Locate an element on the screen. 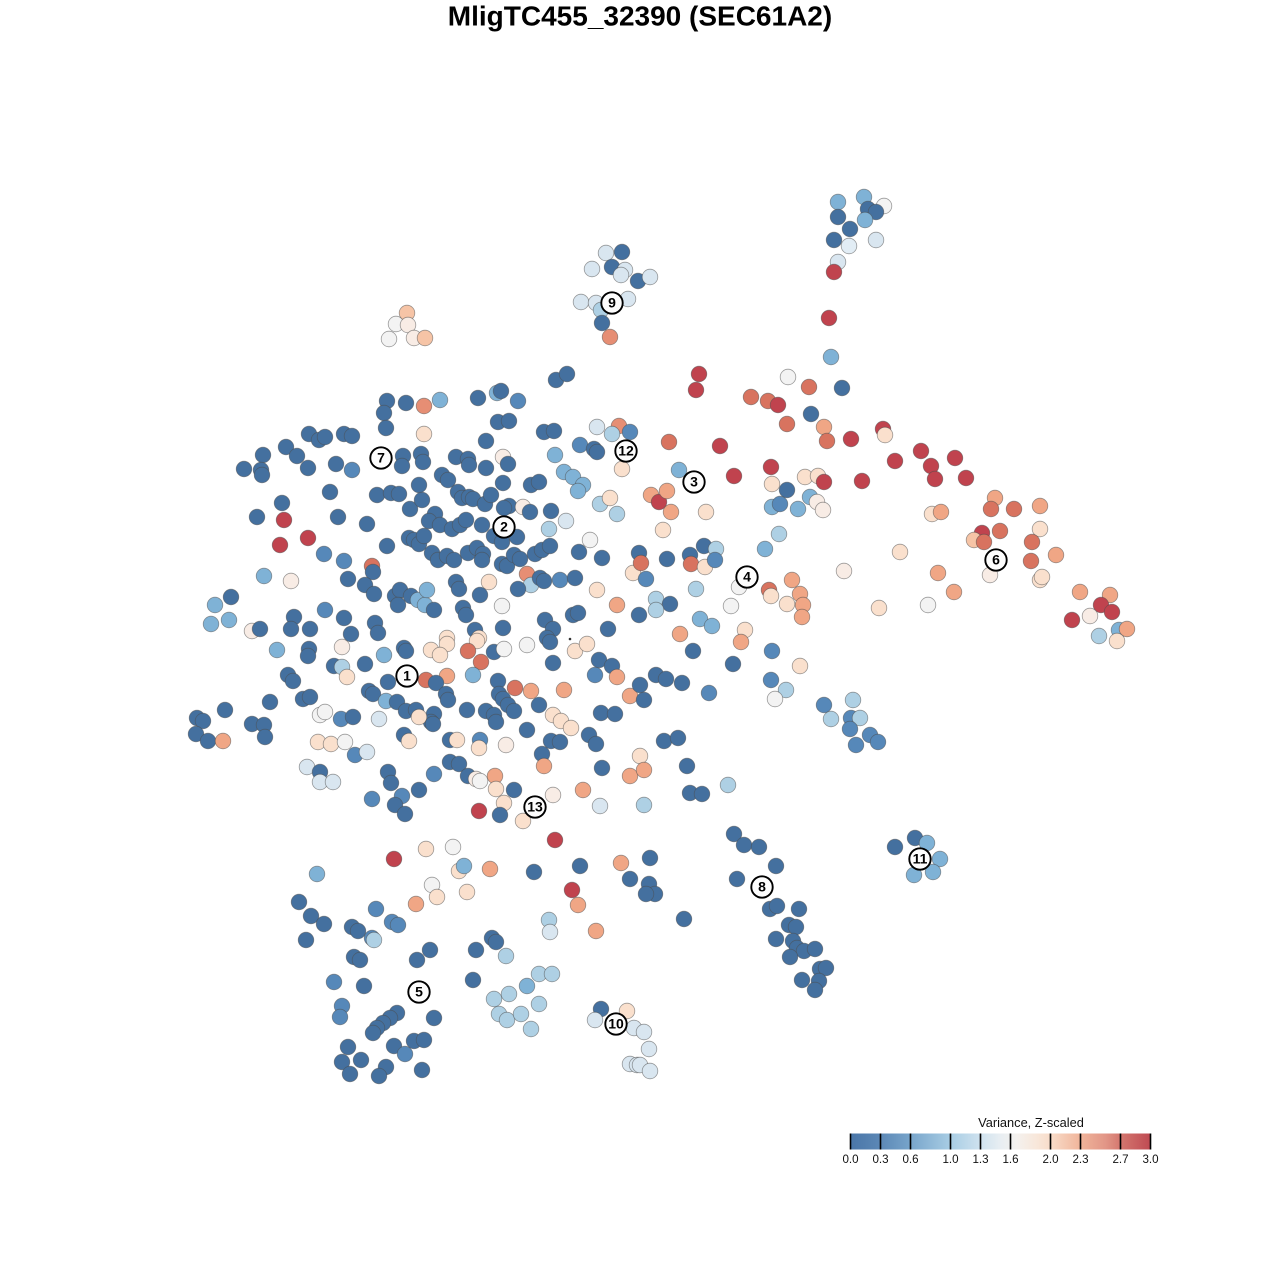  svg-text: 2.7 is located at coordinates (1120, 1159).